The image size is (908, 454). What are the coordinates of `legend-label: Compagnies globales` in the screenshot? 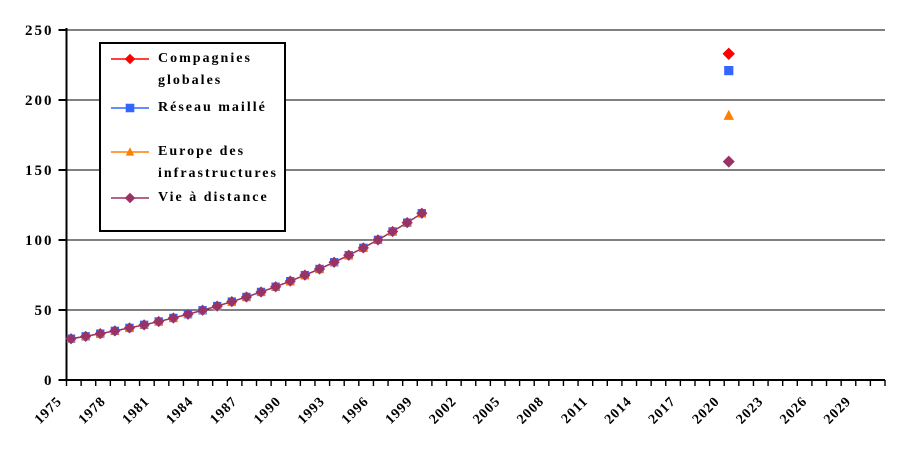 It's located at (205, 69).